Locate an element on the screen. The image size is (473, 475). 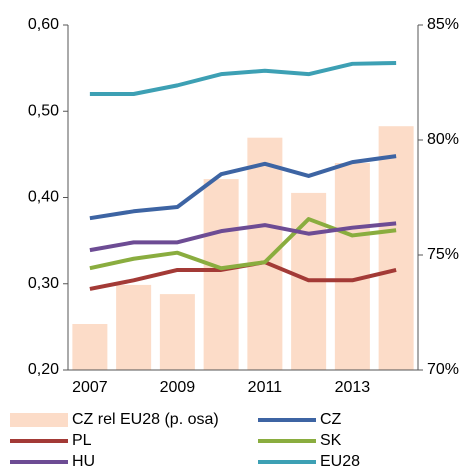
legend-label: EU28 is located at coordinates (340, 461).